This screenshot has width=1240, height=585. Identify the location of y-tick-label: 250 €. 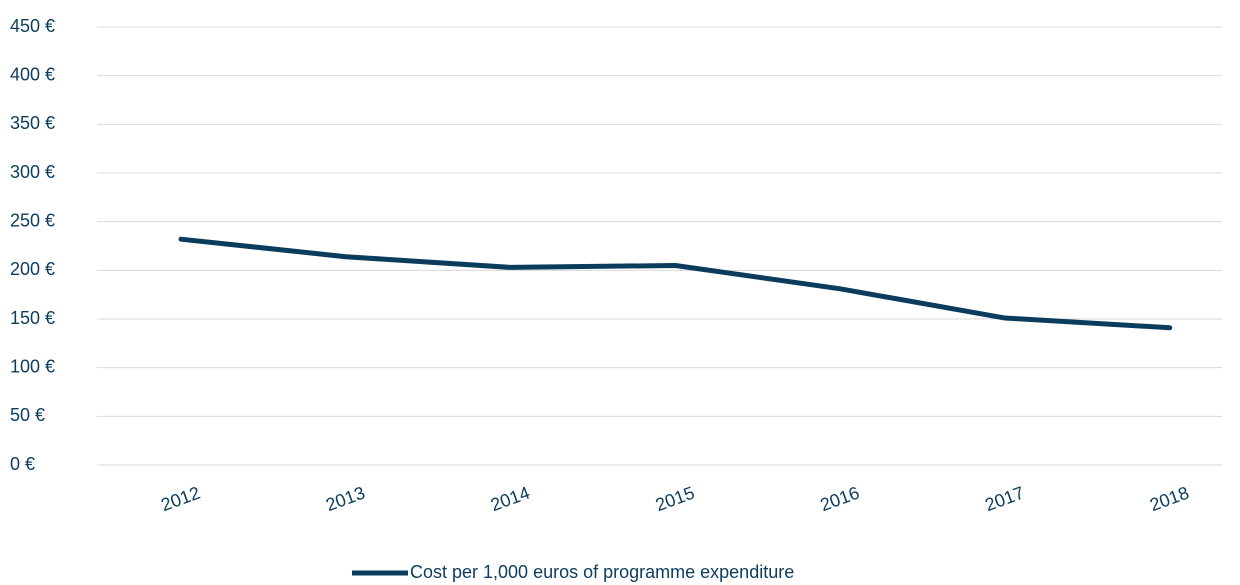
(32, 220).